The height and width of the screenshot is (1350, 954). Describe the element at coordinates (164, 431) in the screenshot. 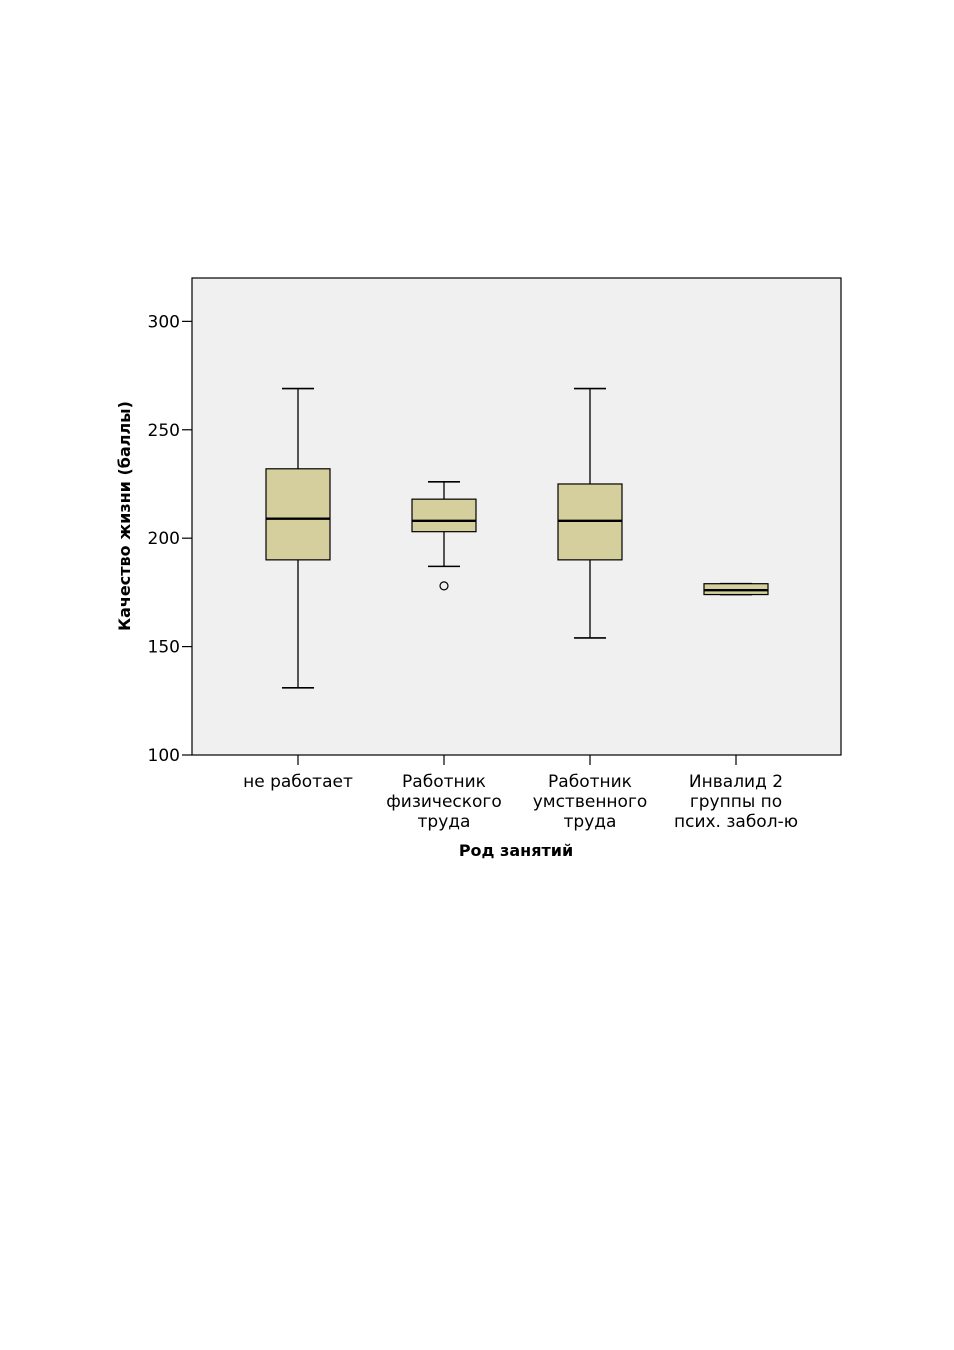

I see `y-tick-label-250: 250` at that location.